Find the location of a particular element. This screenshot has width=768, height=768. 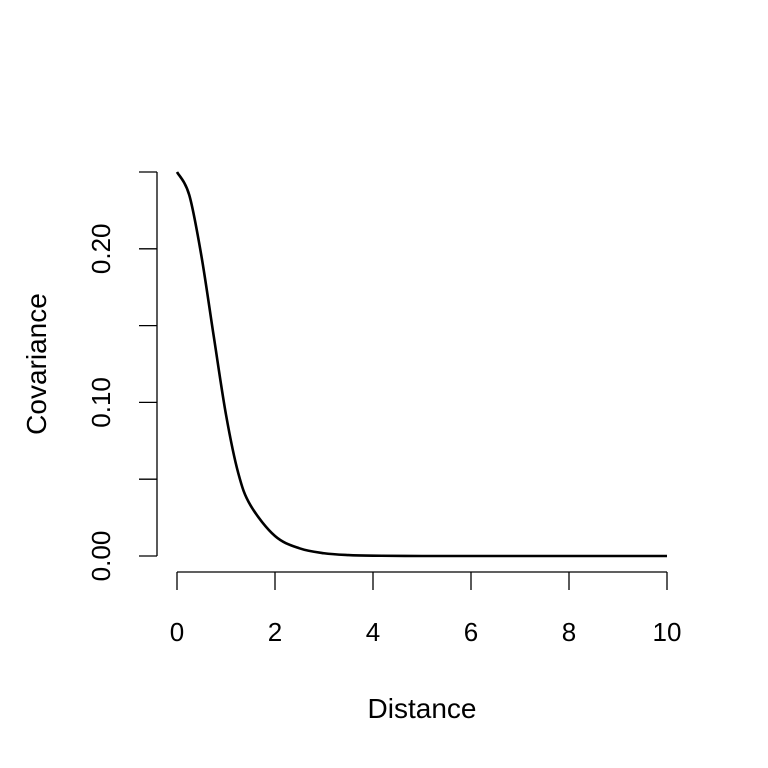

y-axis-label: Covariance is located at coordinates (36, 364).